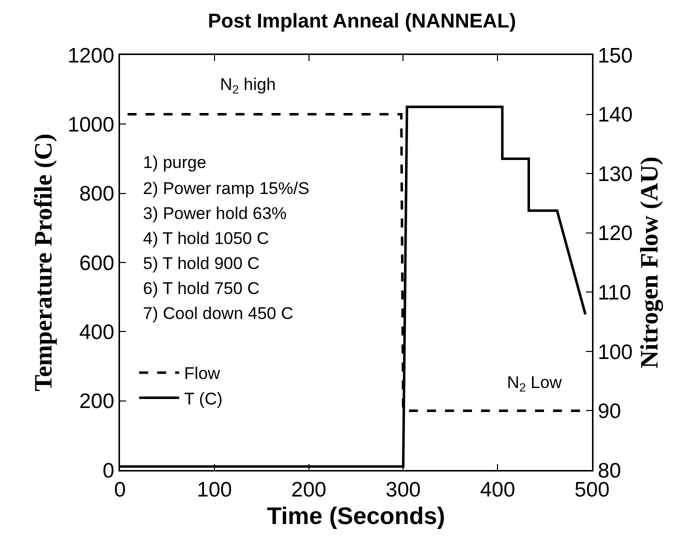  What do you see at coordinates (44, 263) in the screenshot?
I see `y-axis-title: Temperature Profile (C)` at bounding box center [44, 263].